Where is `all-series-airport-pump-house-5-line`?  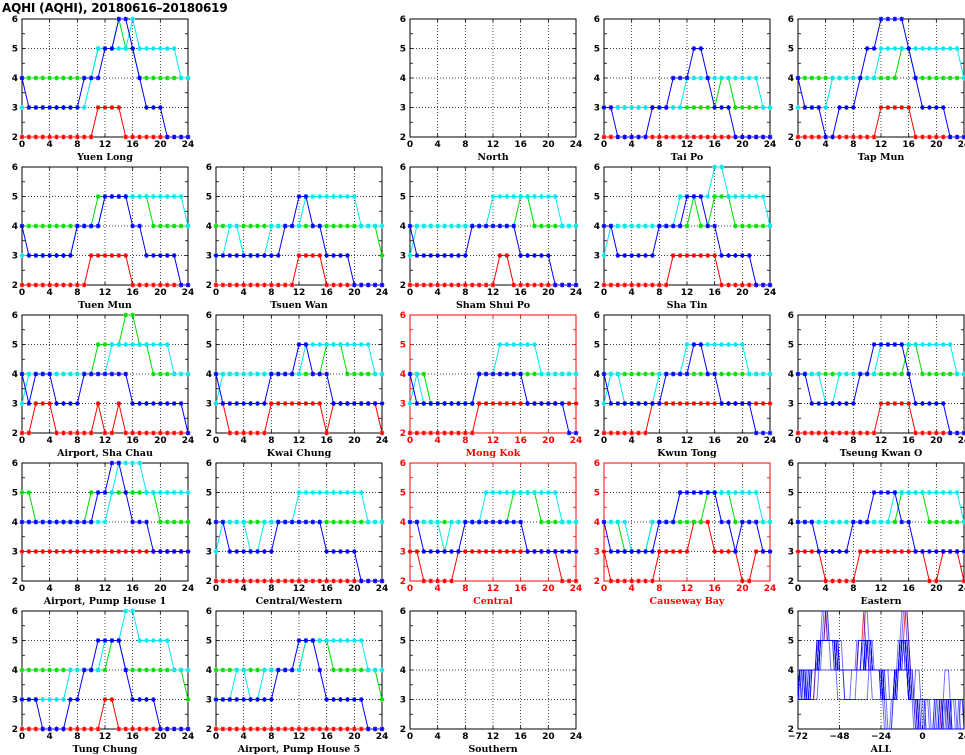
all-series-airport-pump-house-5-line is located at coordinates (881, 685).